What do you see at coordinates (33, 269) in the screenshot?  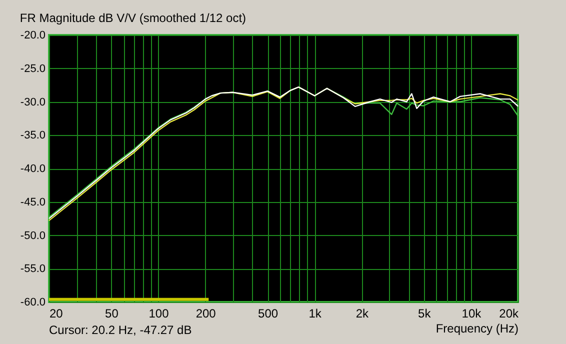 I see `y-tick-label: -55.0` at bounding box center [33, 269].